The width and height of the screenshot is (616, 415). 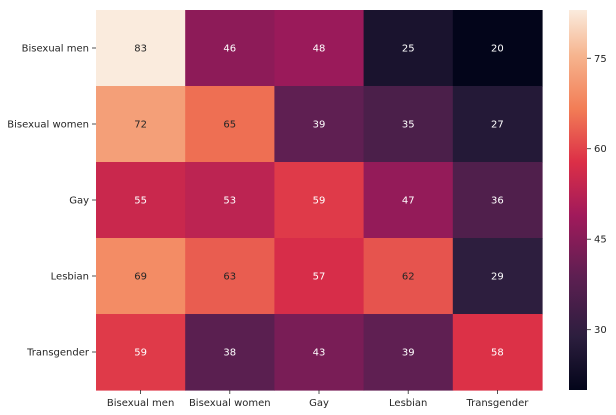 I want to click on cell-value-label: 53, so click(x=229, y=201).